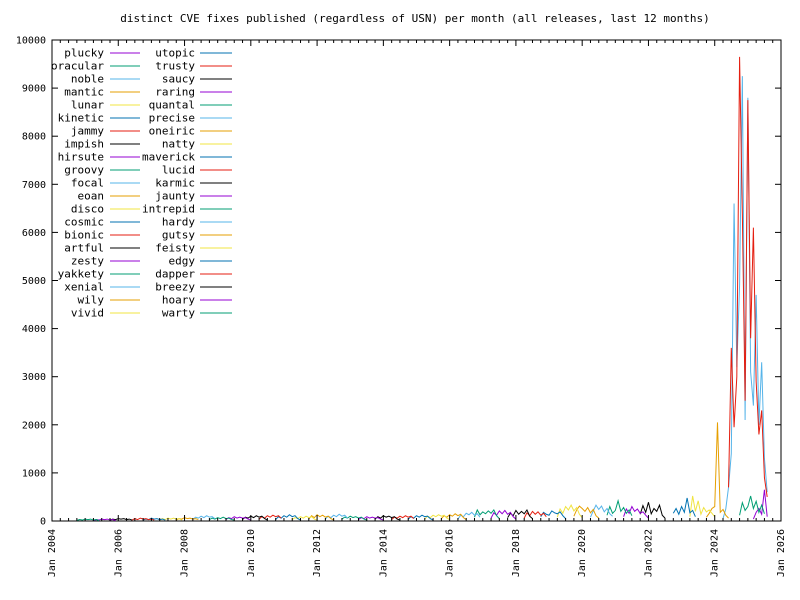 Image resolution: width=800 pixels, height=600 pixels. What do you see at coordinates (175, 92) in the screenshot?
I see `legend-label-raring: raring` at bounding box center [175, 92].